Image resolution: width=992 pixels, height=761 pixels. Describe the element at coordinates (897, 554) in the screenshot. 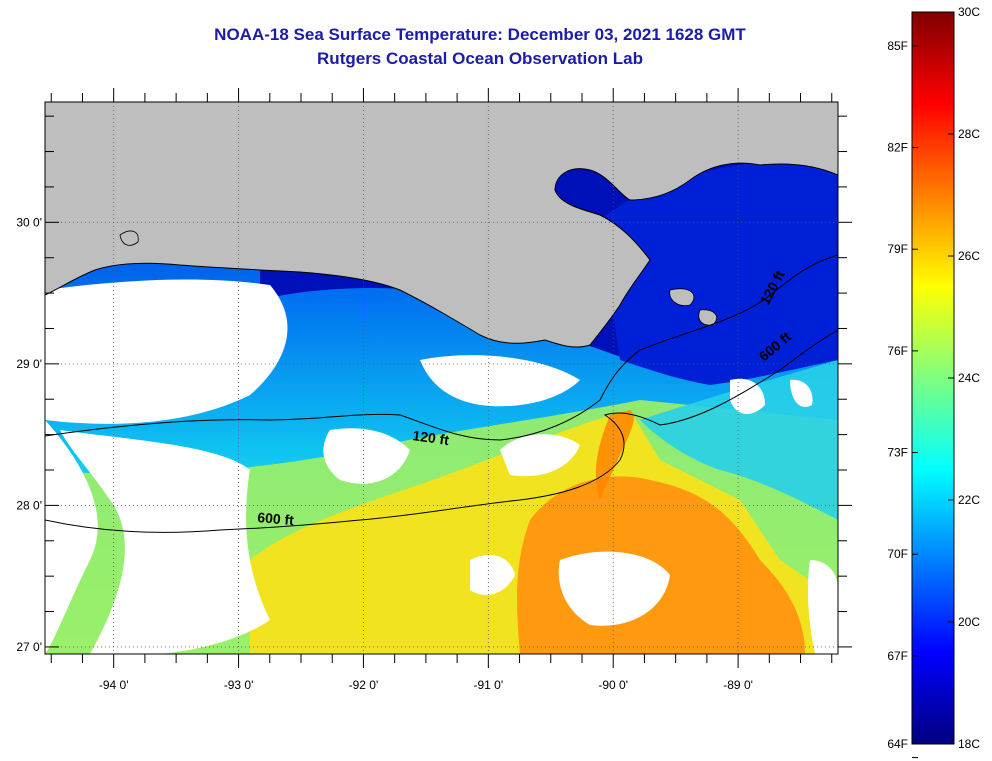

I see `colorbar-f-label: 70F` at that location.